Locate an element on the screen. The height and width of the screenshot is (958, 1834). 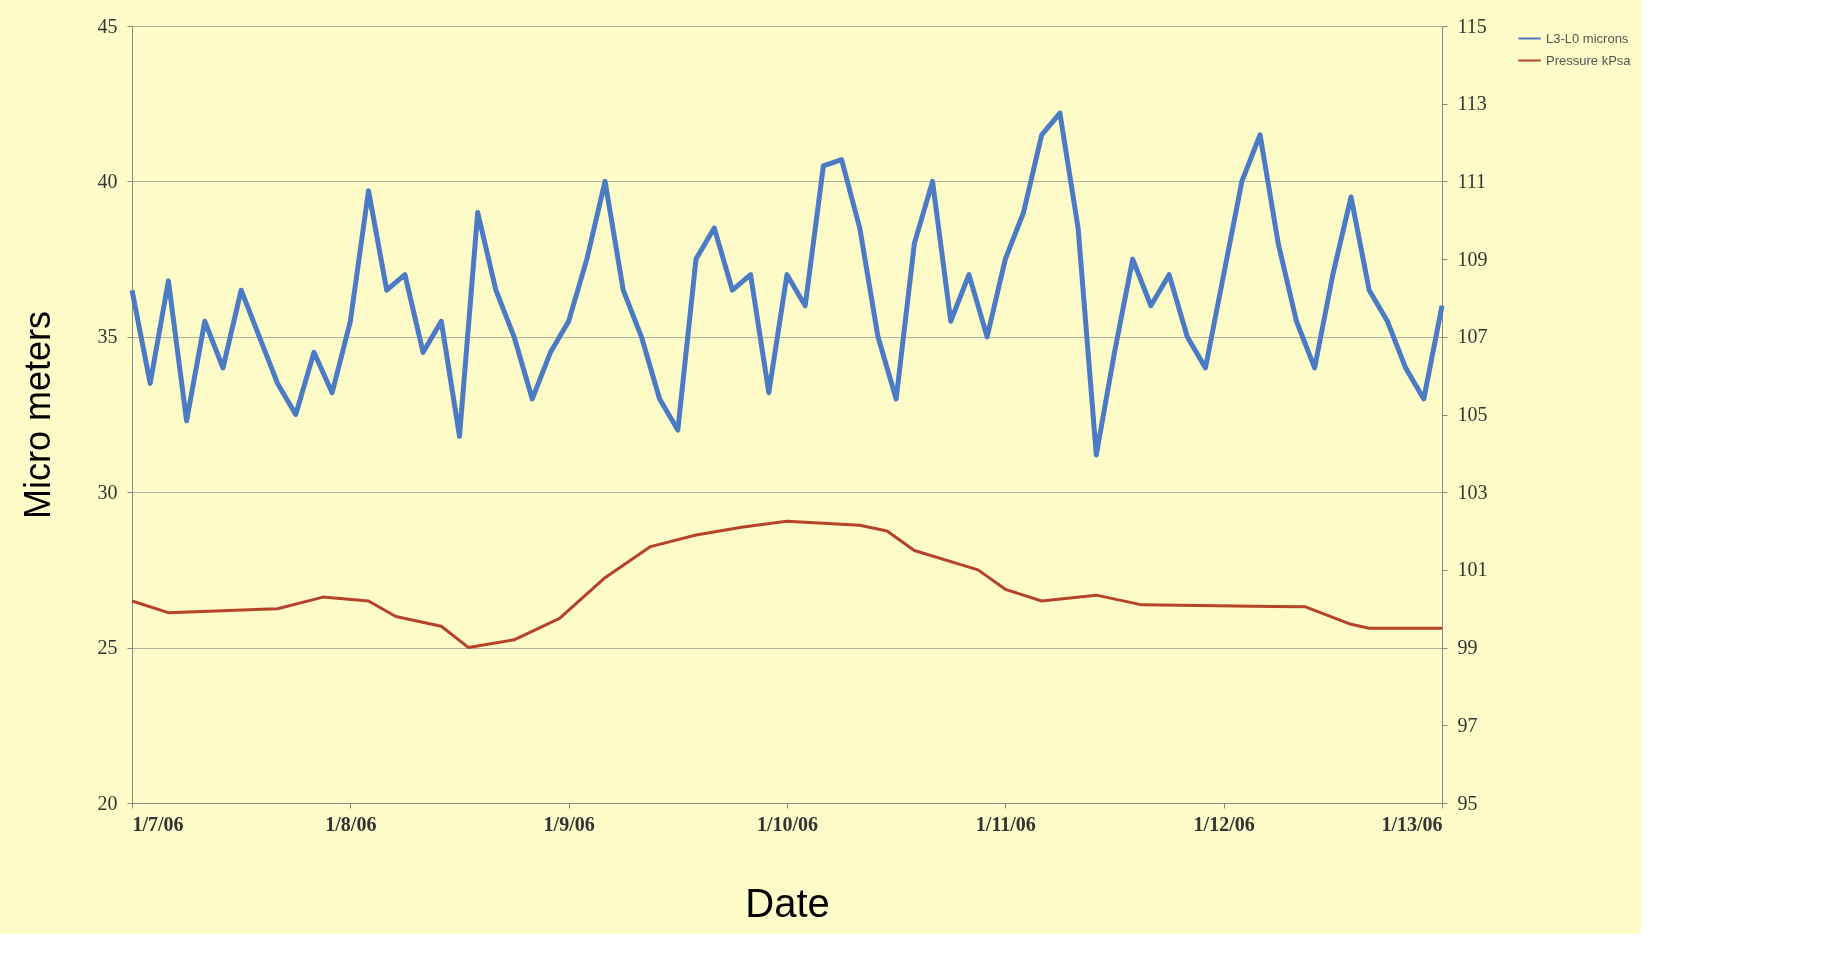
y-tick-label: 40 is located at coordinates (107, 180).